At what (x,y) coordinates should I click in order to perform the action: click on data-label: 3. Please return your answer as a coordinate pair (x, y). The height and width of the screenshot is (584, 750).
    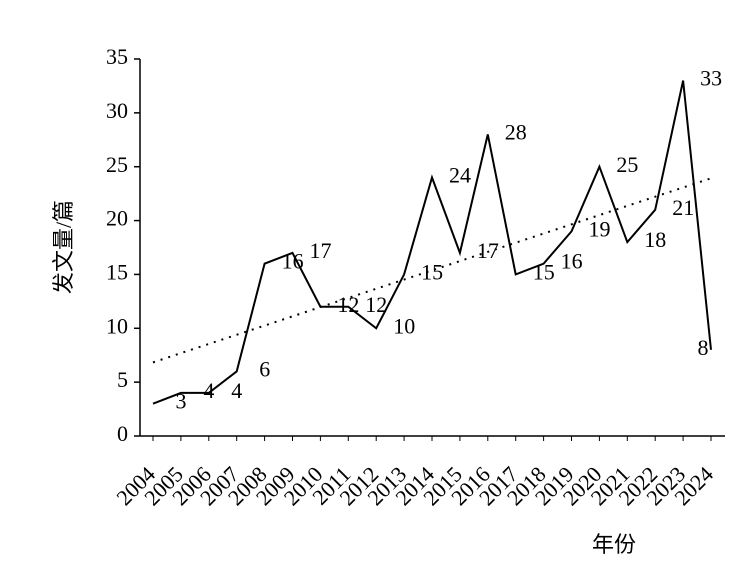
    Looking at the image, I should click on (181, 401).